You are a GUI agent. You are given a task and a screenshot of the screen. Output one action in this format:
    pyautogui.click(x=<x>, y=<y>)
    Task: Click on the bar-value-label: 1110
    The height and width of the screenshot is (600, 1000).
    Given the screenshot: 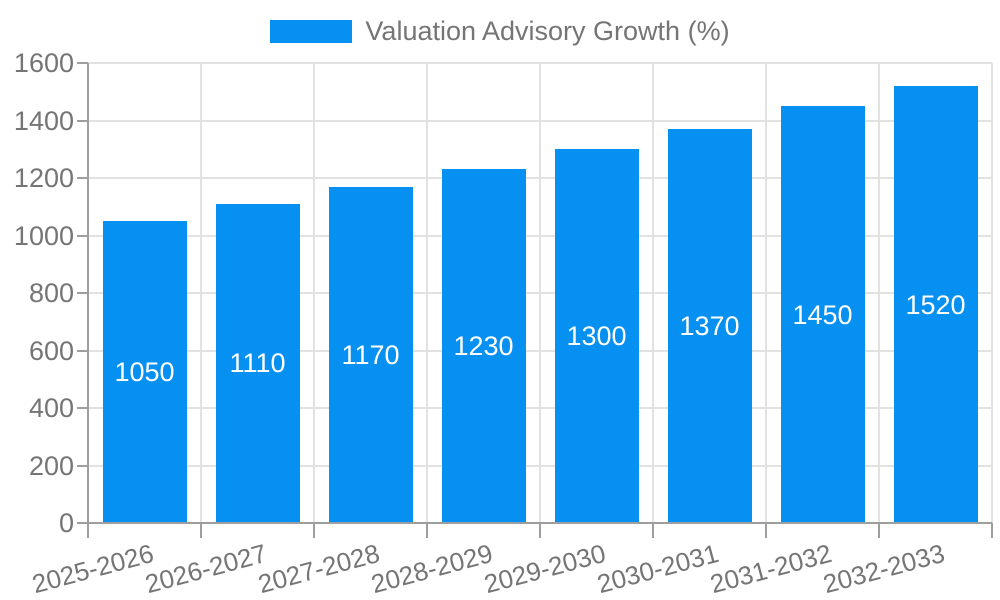 What is the action you would take?
    pyautogui.click(x=257, y=363)
    